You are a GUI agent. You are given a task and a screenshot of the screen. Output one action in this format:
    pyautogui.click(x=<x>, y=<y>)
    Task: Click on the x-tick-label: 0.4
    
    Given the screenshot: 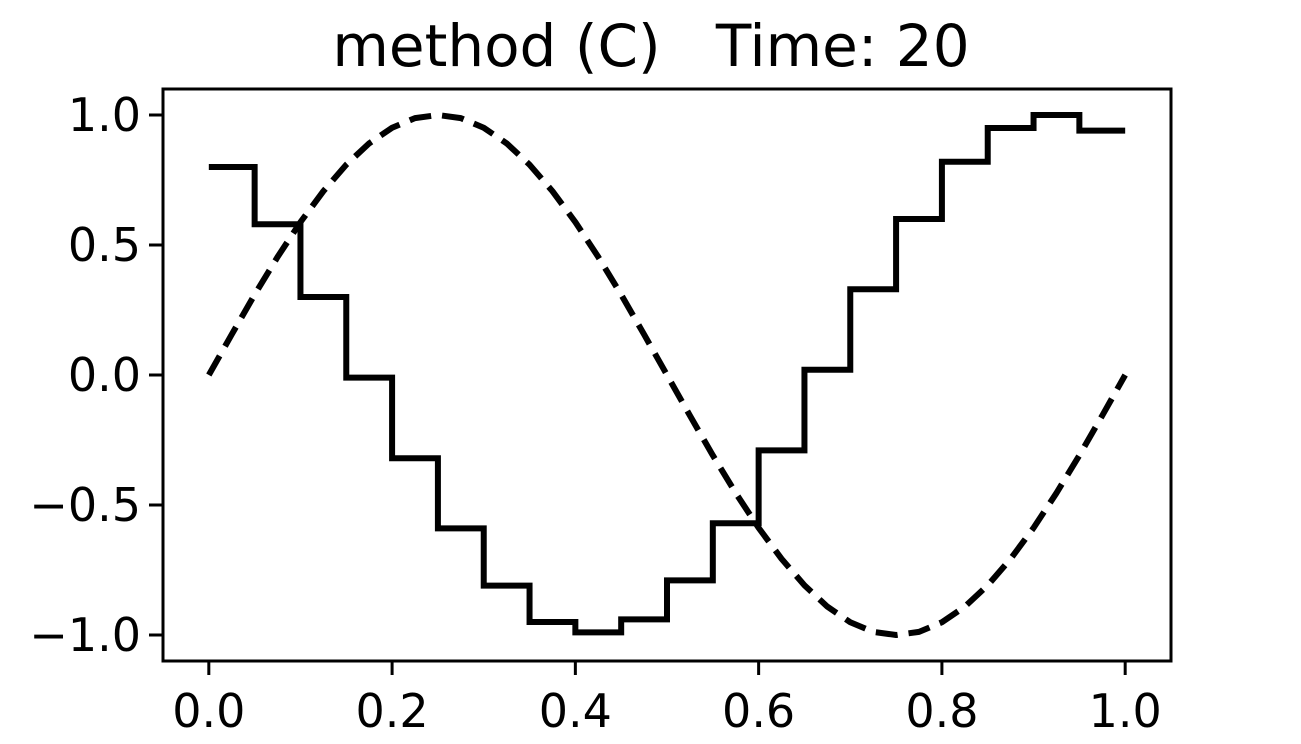 What is the action you would take?
    pyautogui.click(x=575, y=711)
    